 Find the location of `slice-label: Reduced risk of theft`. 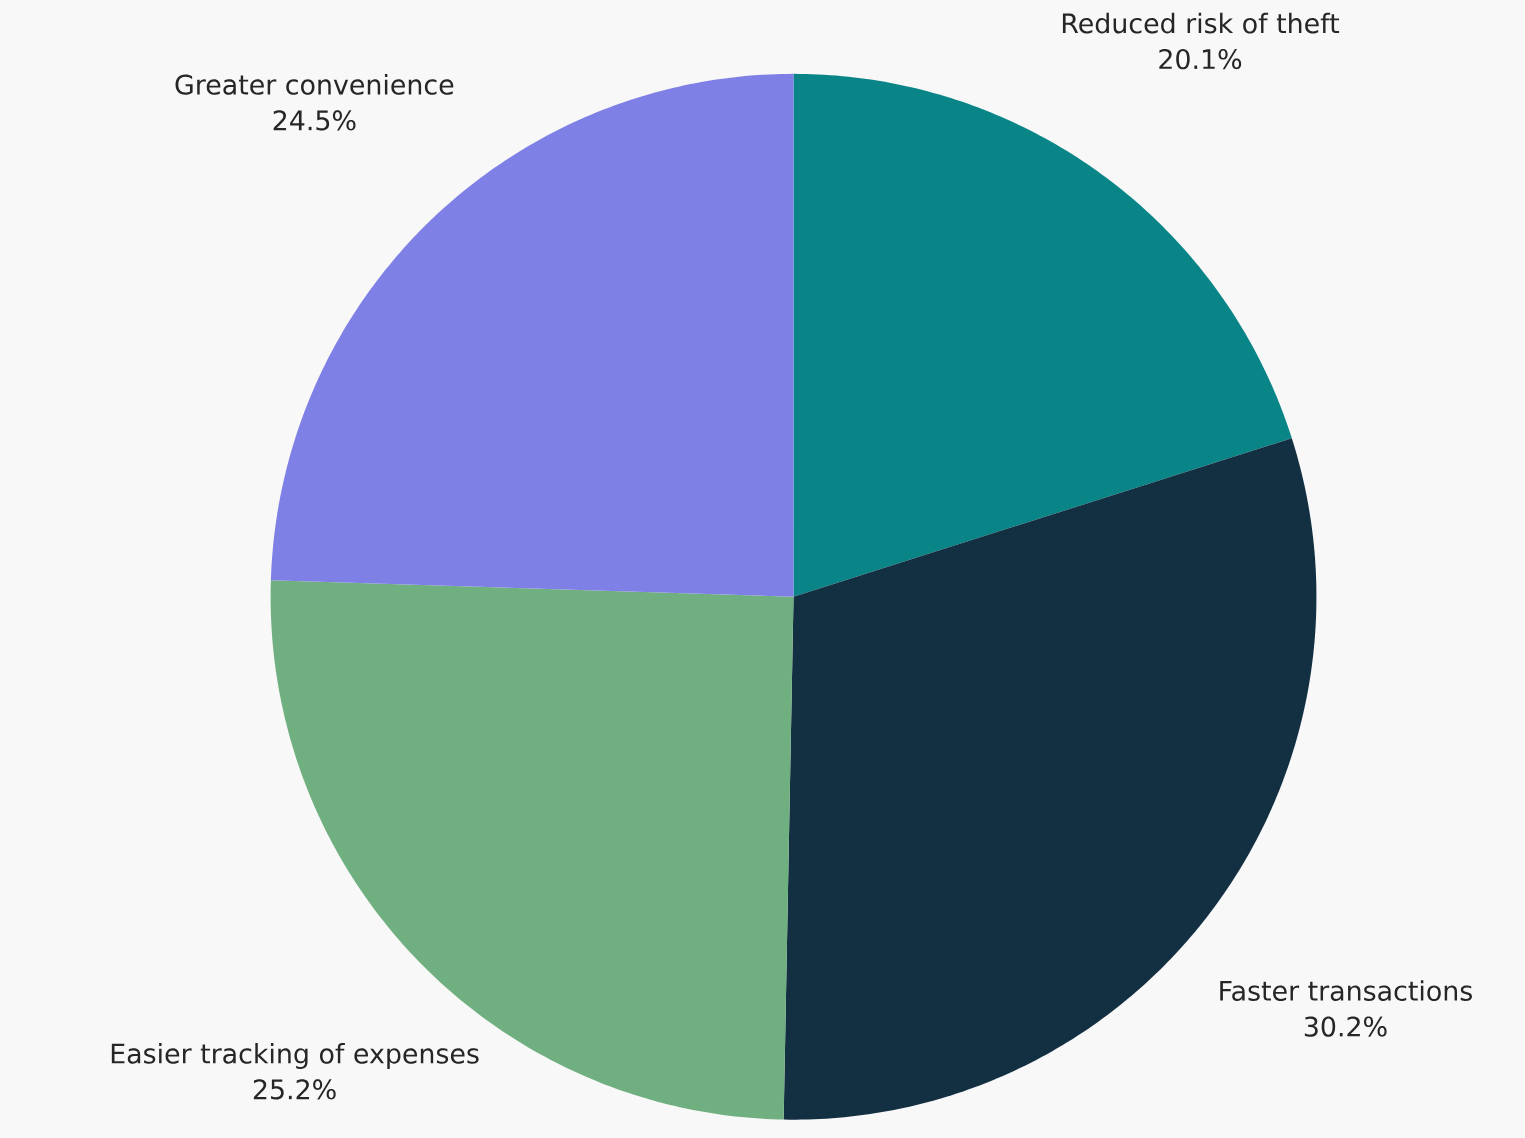

slice-label: Reduced risk of theft is located at coordinates (1201, 23).